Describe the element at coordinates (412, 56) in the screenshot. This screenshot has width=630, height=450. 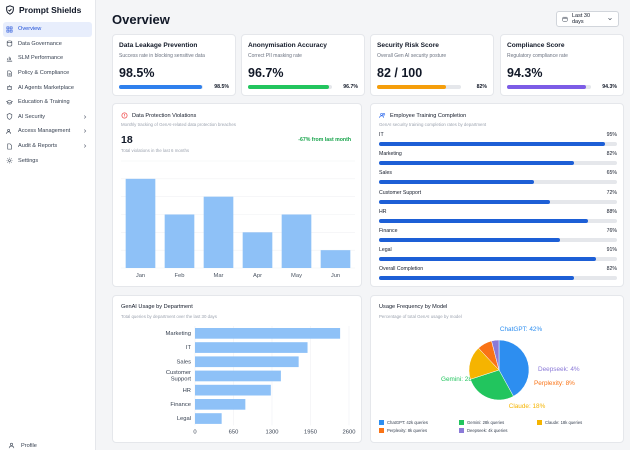
I see `kpi-subtitle: Overall Gen AI security posture` at that location.